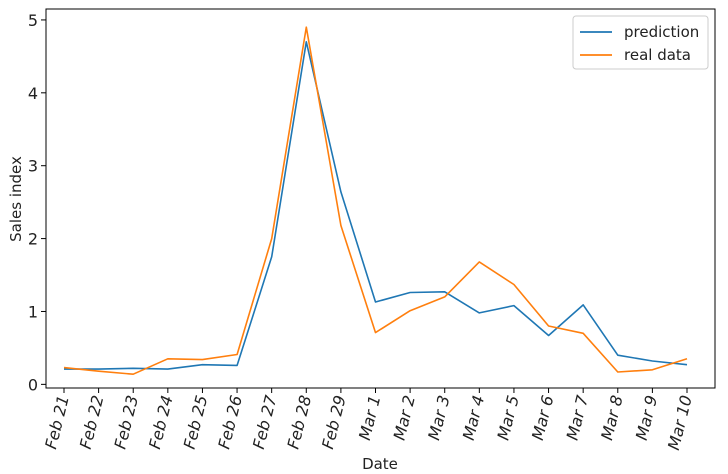  Describe the element at coordinates (92, 422) in the screenshot. I see `x-tick-label: Feb 22` at that location.